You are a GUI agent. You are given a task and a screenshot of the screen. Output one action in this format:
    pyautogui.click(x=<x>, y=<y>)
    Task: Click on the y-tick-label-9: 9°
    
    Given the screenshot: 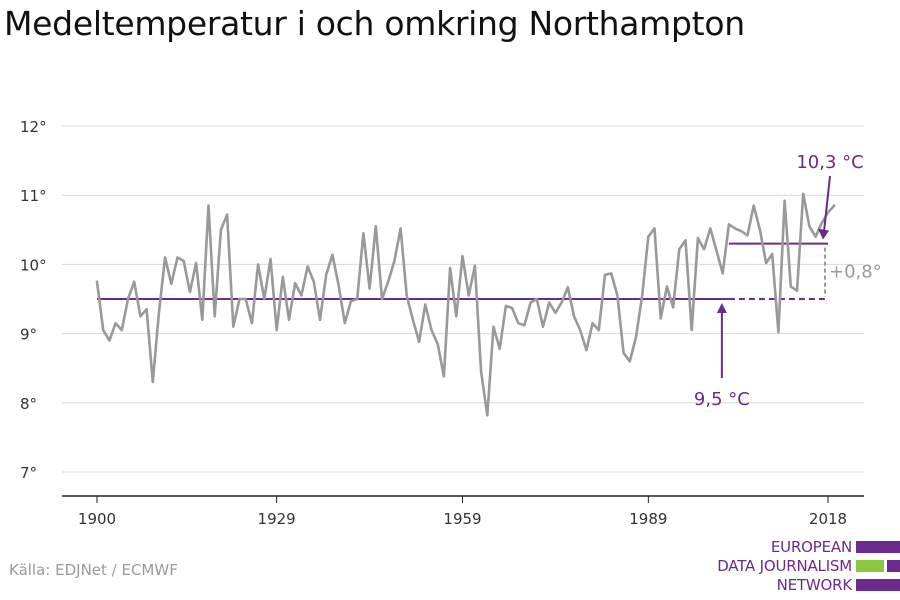 What is the action you would take?
    pyautogui.click(x=28, y=335)
    